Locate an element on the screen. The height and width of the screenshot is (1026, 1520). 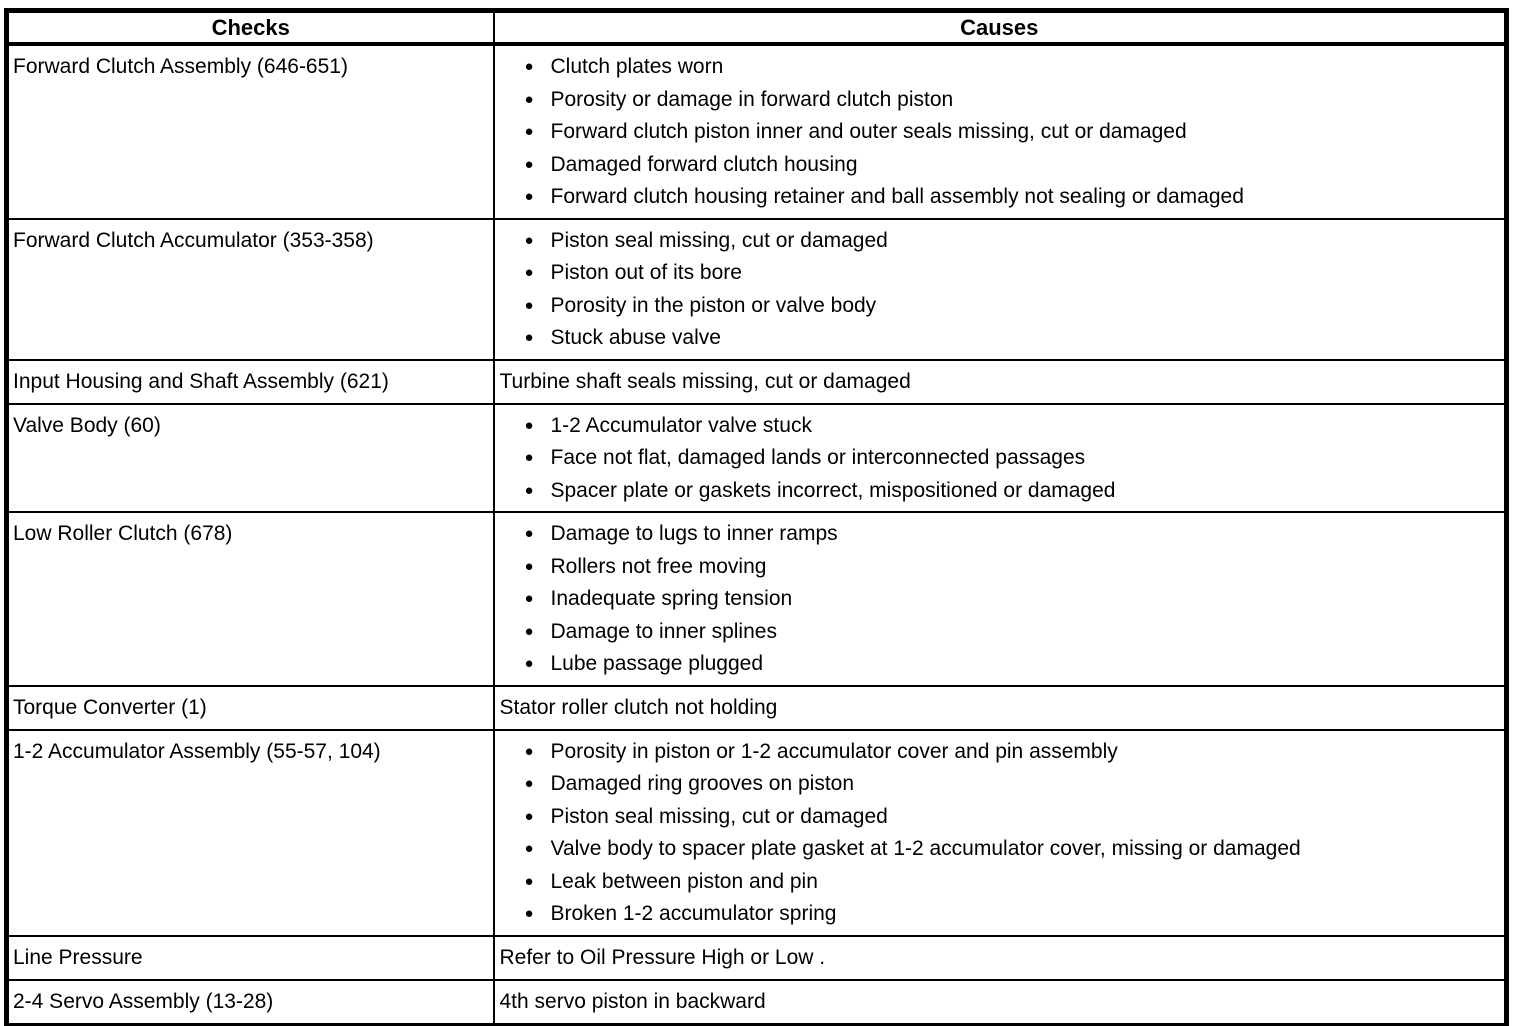
causes-cell: Stator roller clutch not holding is located at coordinates (1000, 707).